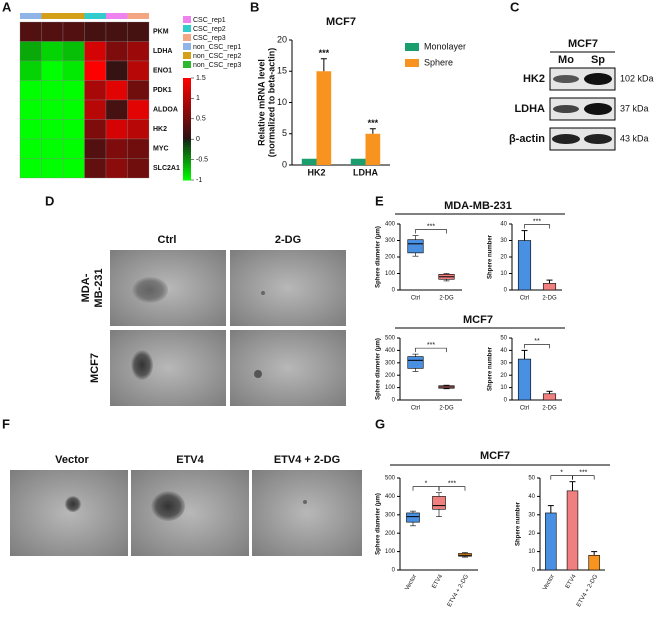 This screenshot has height=619, width=657. Describe the element at coordinates (217, 47) in the screenshot. I see `legend-label: non_CSC_rep1` at that location.